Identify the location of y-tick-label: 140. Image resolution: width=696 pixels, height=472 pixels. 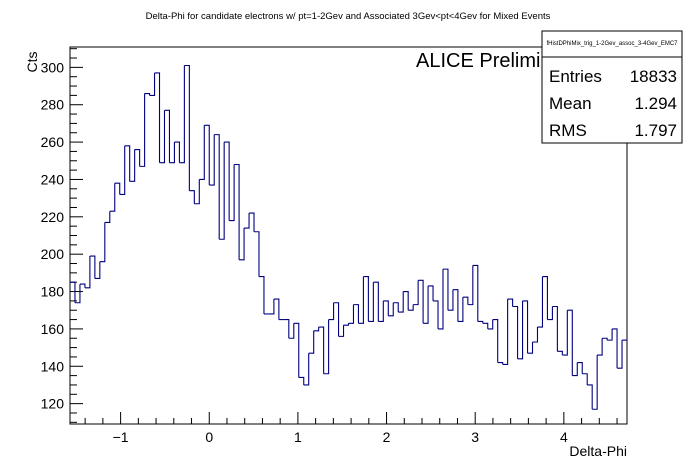
(53, 366).